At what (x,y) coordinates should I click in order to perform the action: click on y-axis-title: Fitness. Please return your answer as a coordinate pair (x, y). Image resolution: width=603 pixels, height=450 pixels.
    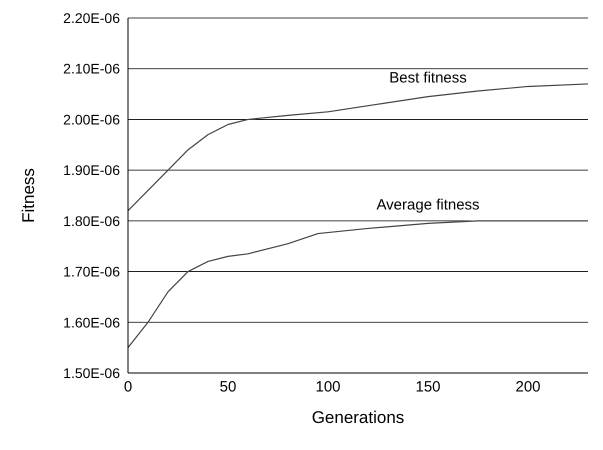
    Looking at the image, I should click on (28, 195).